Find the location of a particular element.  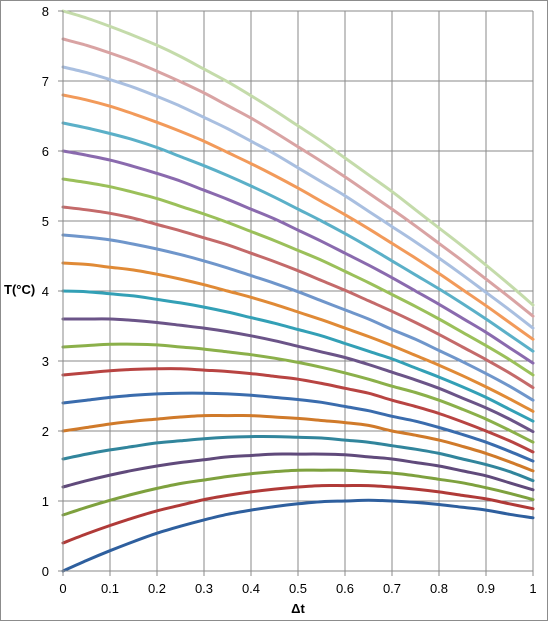

x-tick-label: 0.7 is located at coordinates (392, 588).